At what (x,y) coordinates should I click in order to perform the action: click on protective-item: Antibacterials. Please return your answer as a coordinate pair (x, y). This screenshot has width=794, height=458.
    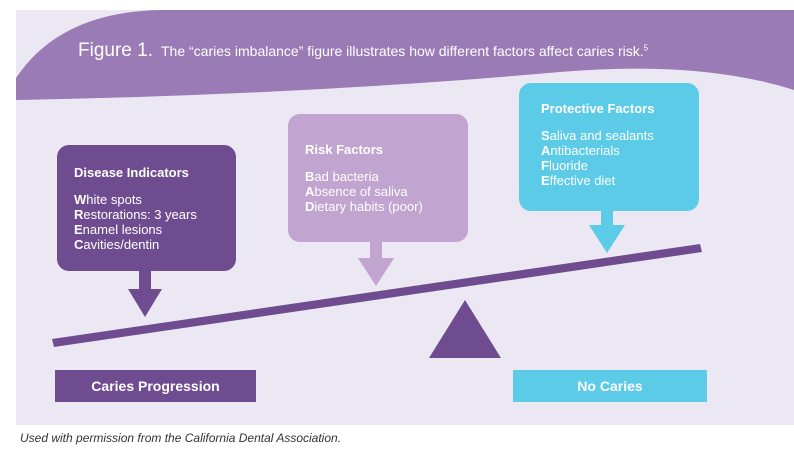
    Looking at the image, I should click on (580, 150).